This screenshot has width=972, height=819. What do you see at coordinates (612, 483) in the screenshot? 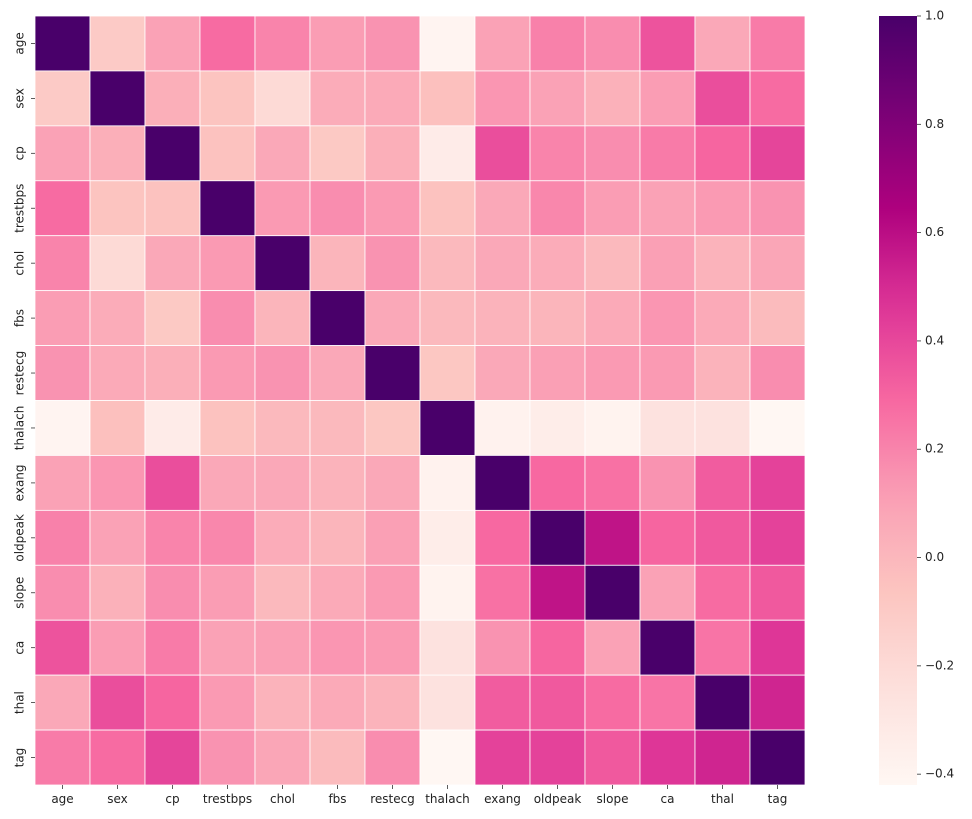
I see `heatmap-cell-exang-slope` at bounding box center [612, 483].